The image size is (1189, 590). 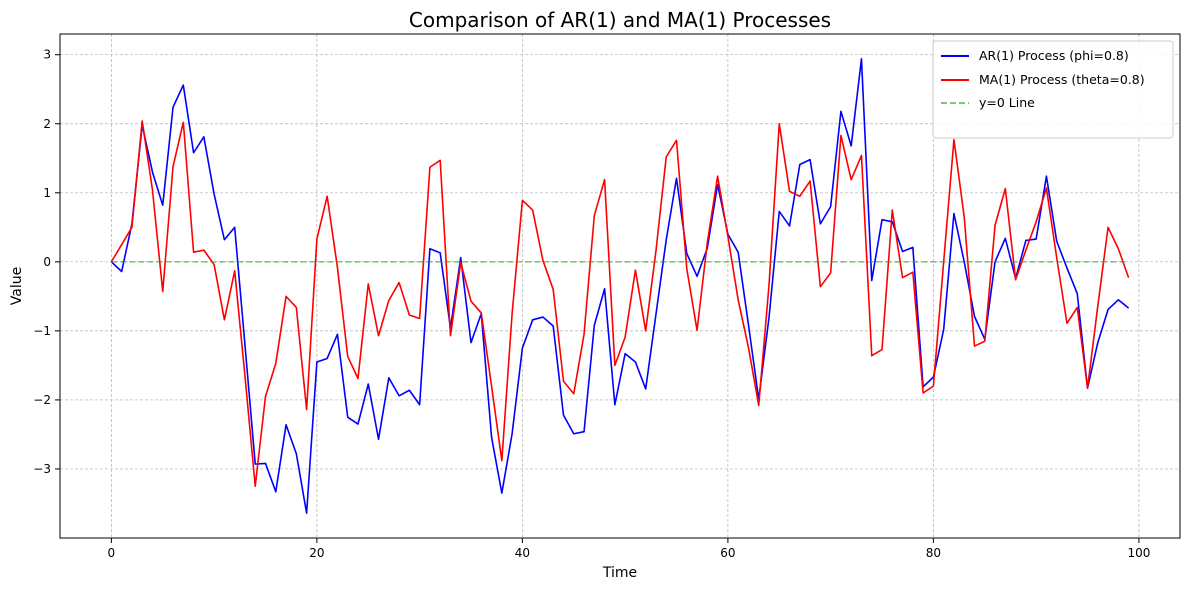 What do you see at coordinates (47, 55) in the screenshot?
I see `y-tick-label: 3` at bounding box center [47, 55].